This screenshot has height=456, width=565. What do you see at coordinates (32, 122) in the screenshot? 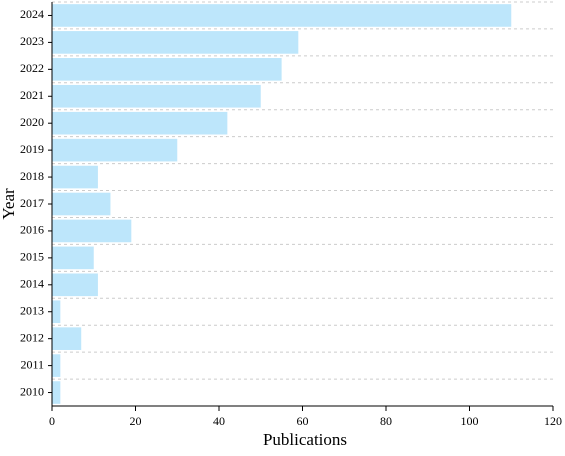
I see `y-tick-label: 2020` at bounding box center [32, 122].